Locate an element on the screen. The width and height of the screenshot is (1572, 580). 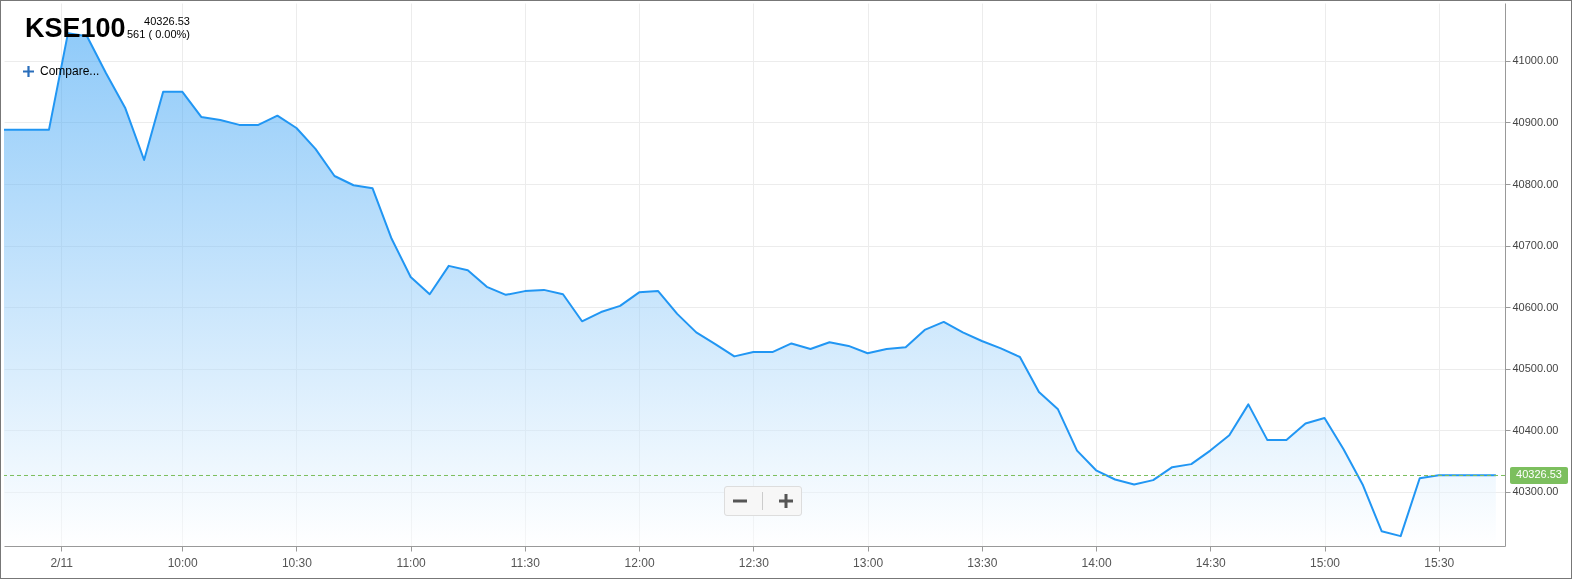
ref-line-label: 40326.53 is located at coordinates (1539, 474).